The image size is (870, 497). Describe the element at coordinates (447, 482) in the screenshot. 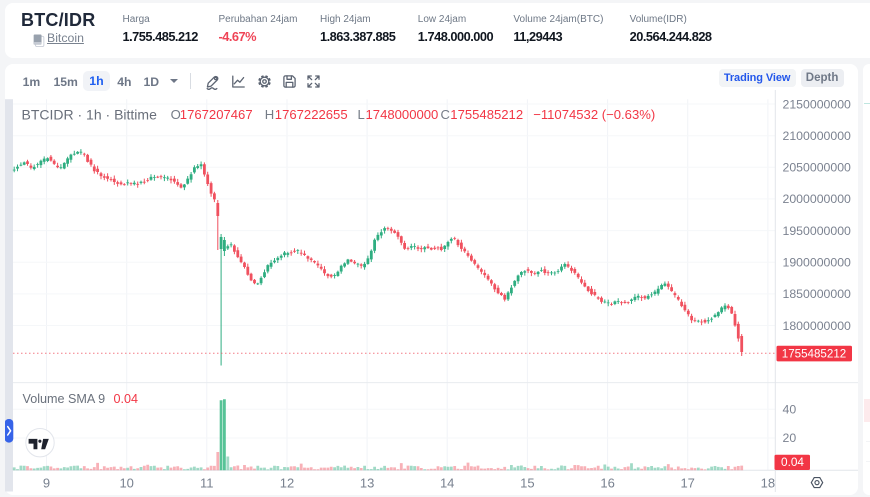

I see `svg-text: 14` at that location.